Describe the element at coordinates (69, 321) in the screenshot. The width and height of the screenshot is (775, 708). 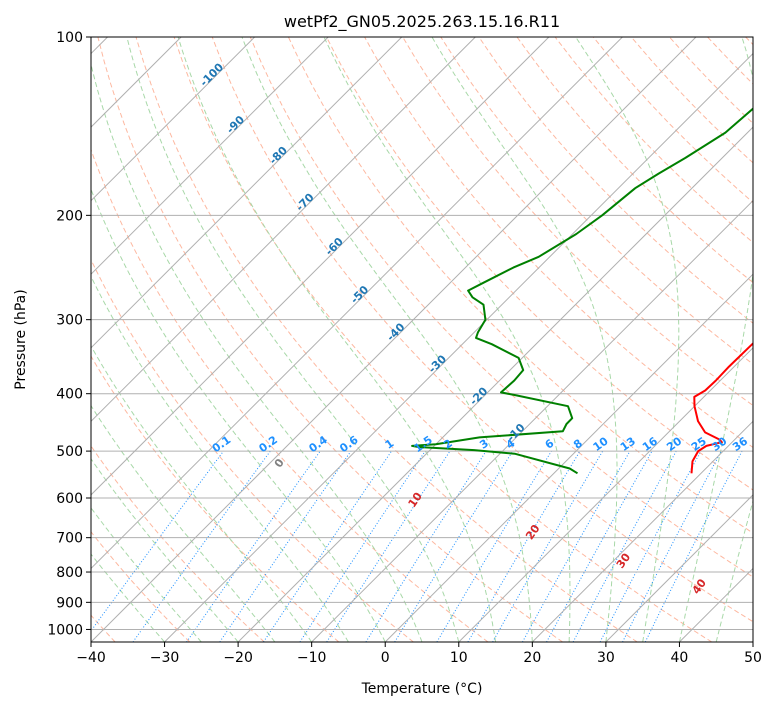
I see `y-tick-label: 300` at that location.